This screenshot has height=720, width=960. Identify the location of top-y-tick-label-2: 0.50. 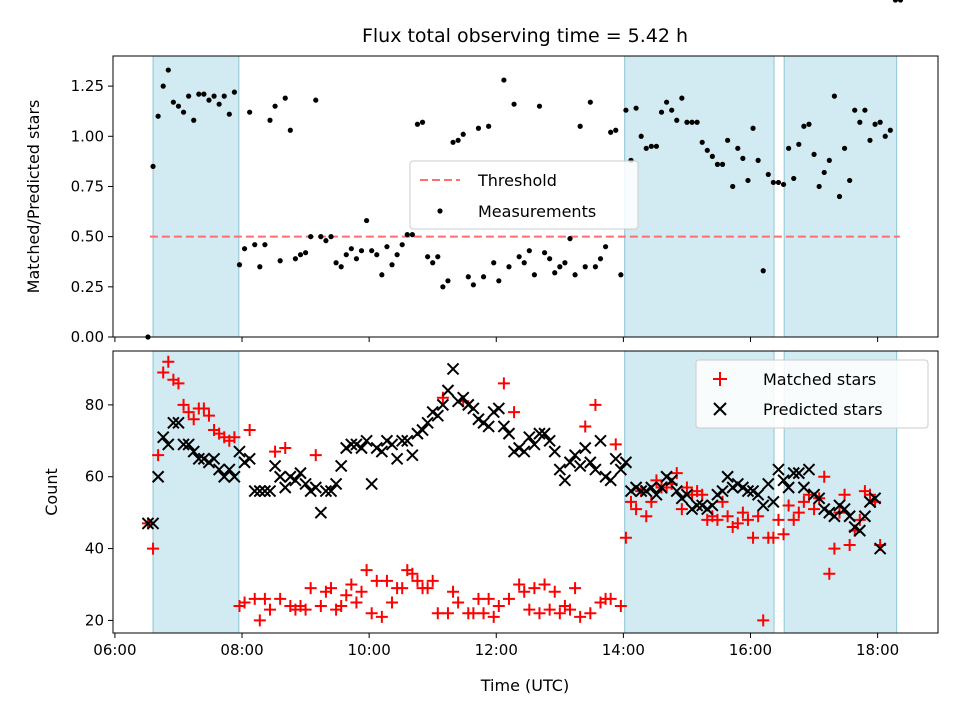
(87, 237).